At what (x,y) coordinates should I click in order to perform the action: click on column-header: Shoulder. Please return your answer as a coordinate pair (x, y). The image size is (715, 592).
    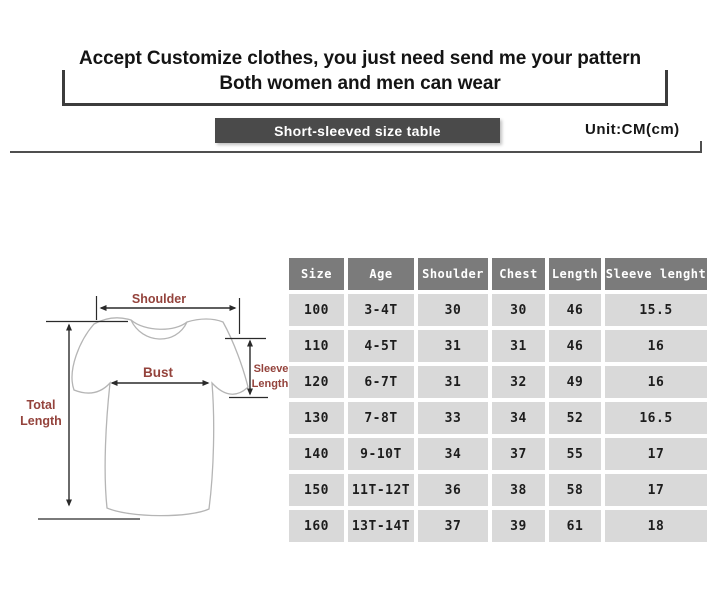
    Looking at the image, I should click on (453, 274).